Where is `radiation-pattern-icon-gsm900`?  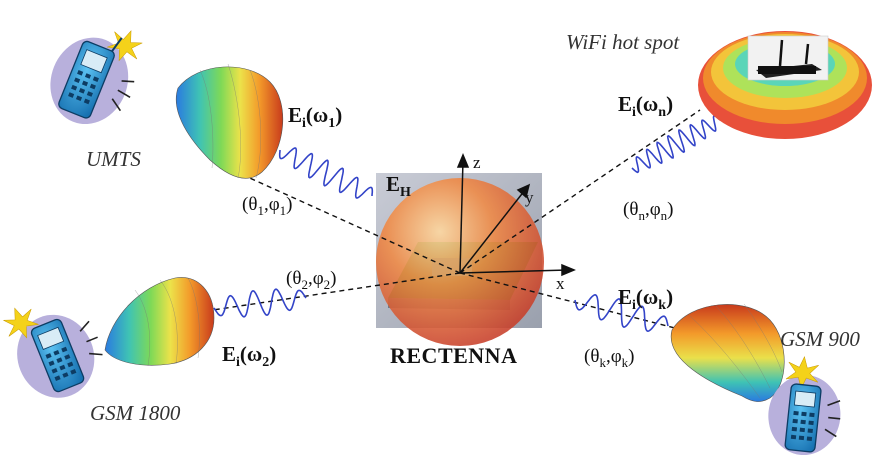
radiation-pattern-icon-gsm900 is located at coordinates (727, 352).